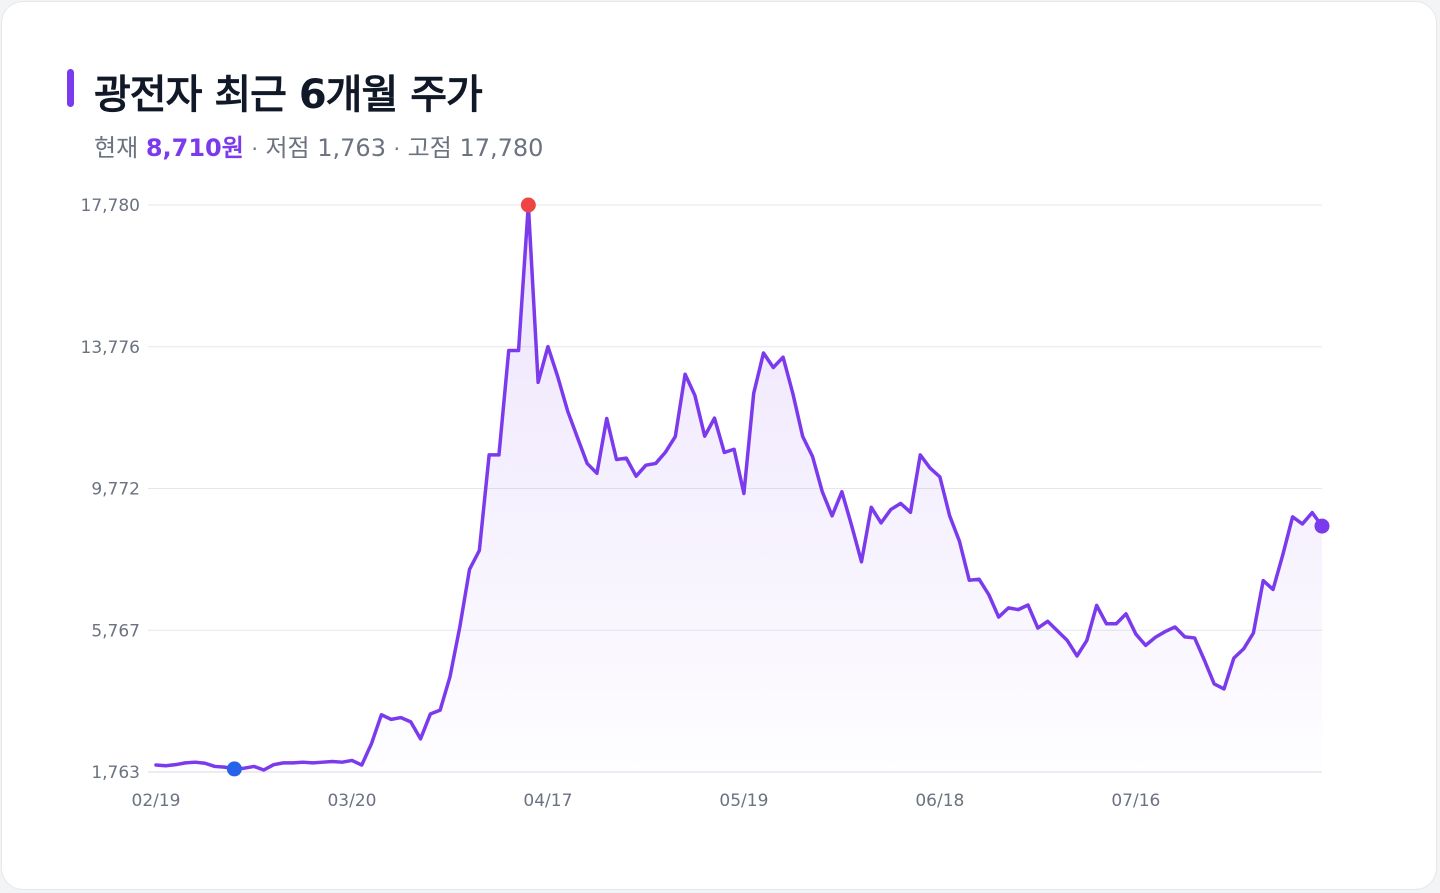 Image resolution: width=1440 pixels, height=893 pixels. Describe the element at coordinates (116, 148) in the screenshot. I see `current-label: 현재` at that location.